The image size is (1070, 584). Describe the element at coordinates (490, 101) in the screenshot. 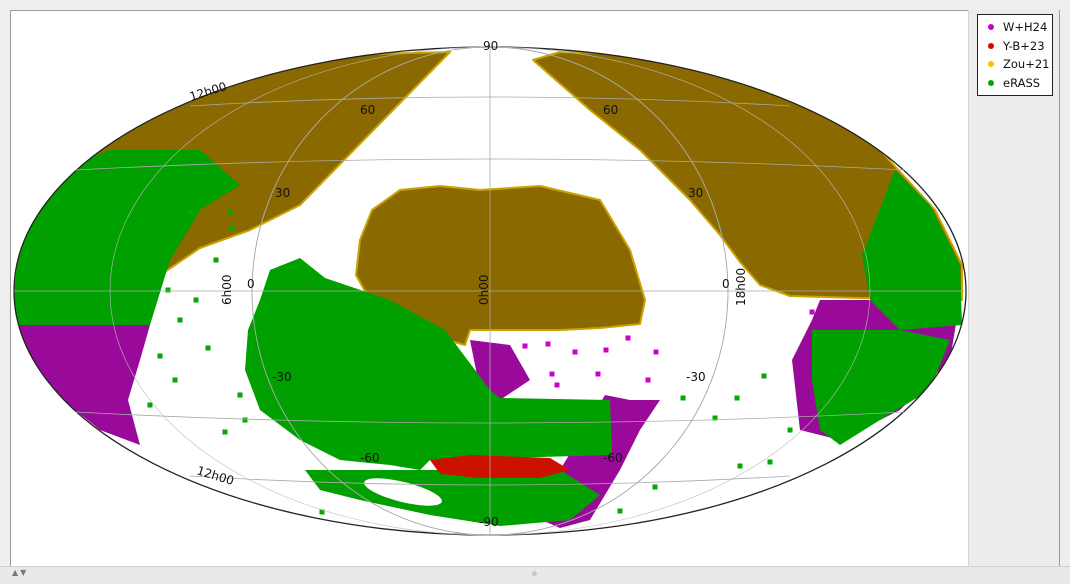

I see `parallel-60n` at that location.